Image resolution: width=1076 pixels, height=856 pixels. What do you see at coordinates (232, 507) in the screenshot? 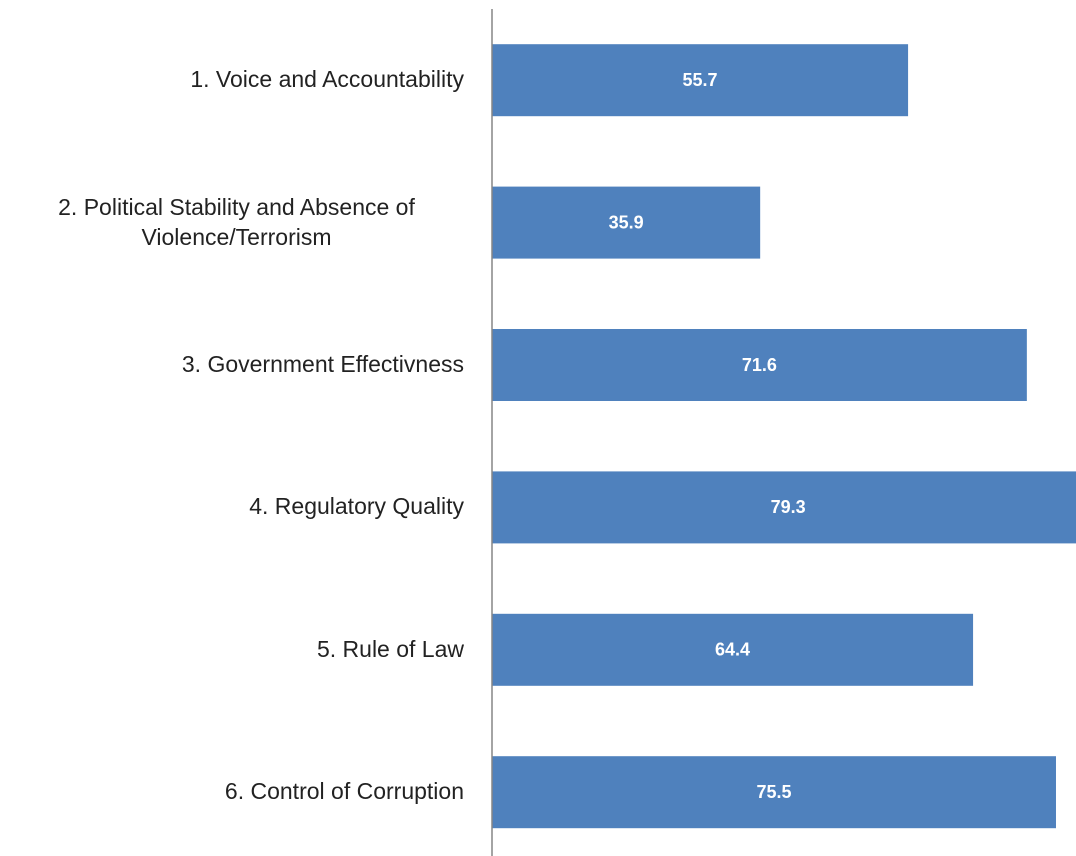
I see `category-label: 4. Regulatory Quality` at bounding box center [232, 507].